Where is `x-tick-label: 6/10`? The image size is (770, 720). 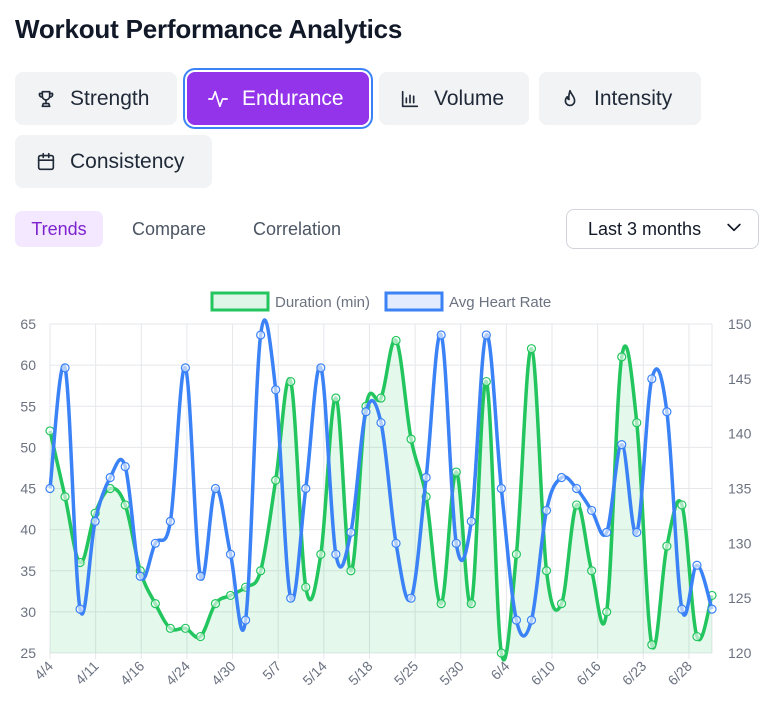
x-tick-label: 6/10 is located at coordinates (543, 673).